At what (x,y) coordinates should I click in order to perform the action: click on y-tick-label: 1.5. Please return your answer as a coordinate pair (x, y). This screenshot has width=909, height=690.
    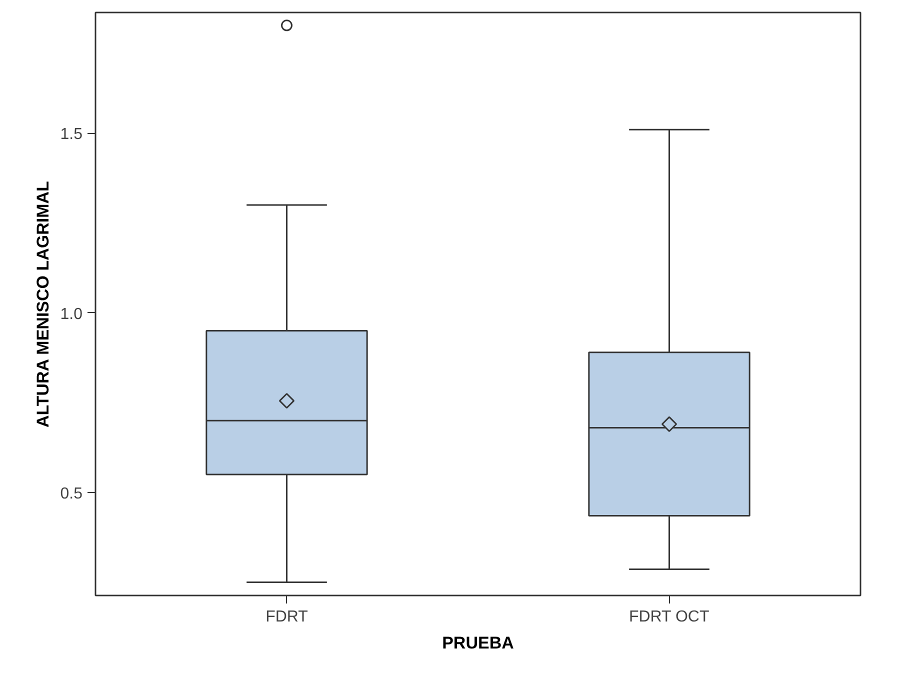
    Looking at the image, I should click on (71, 135).